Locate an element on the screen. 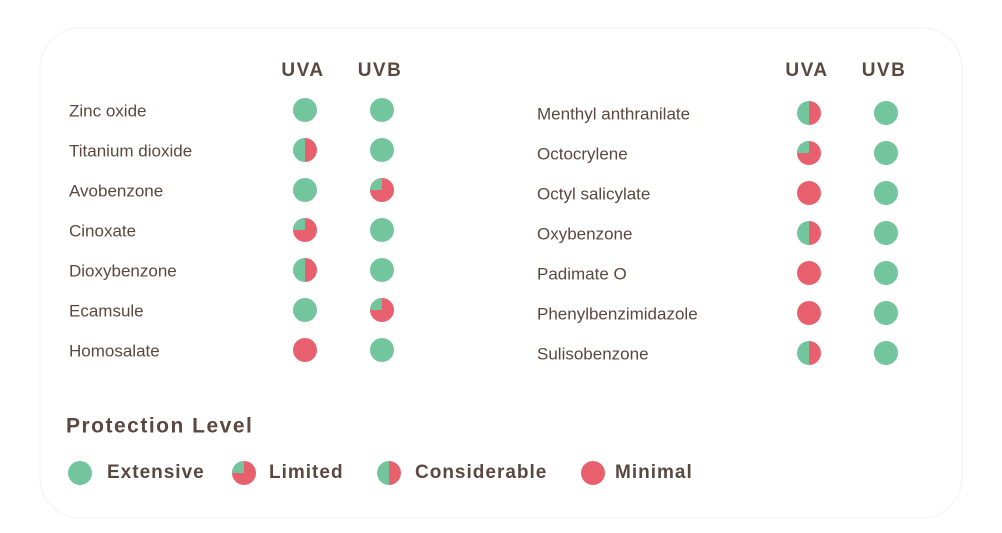 The height and width of the screenshot is (533, 1002). legend-label: Minimal is located at coordinates (654, 472).